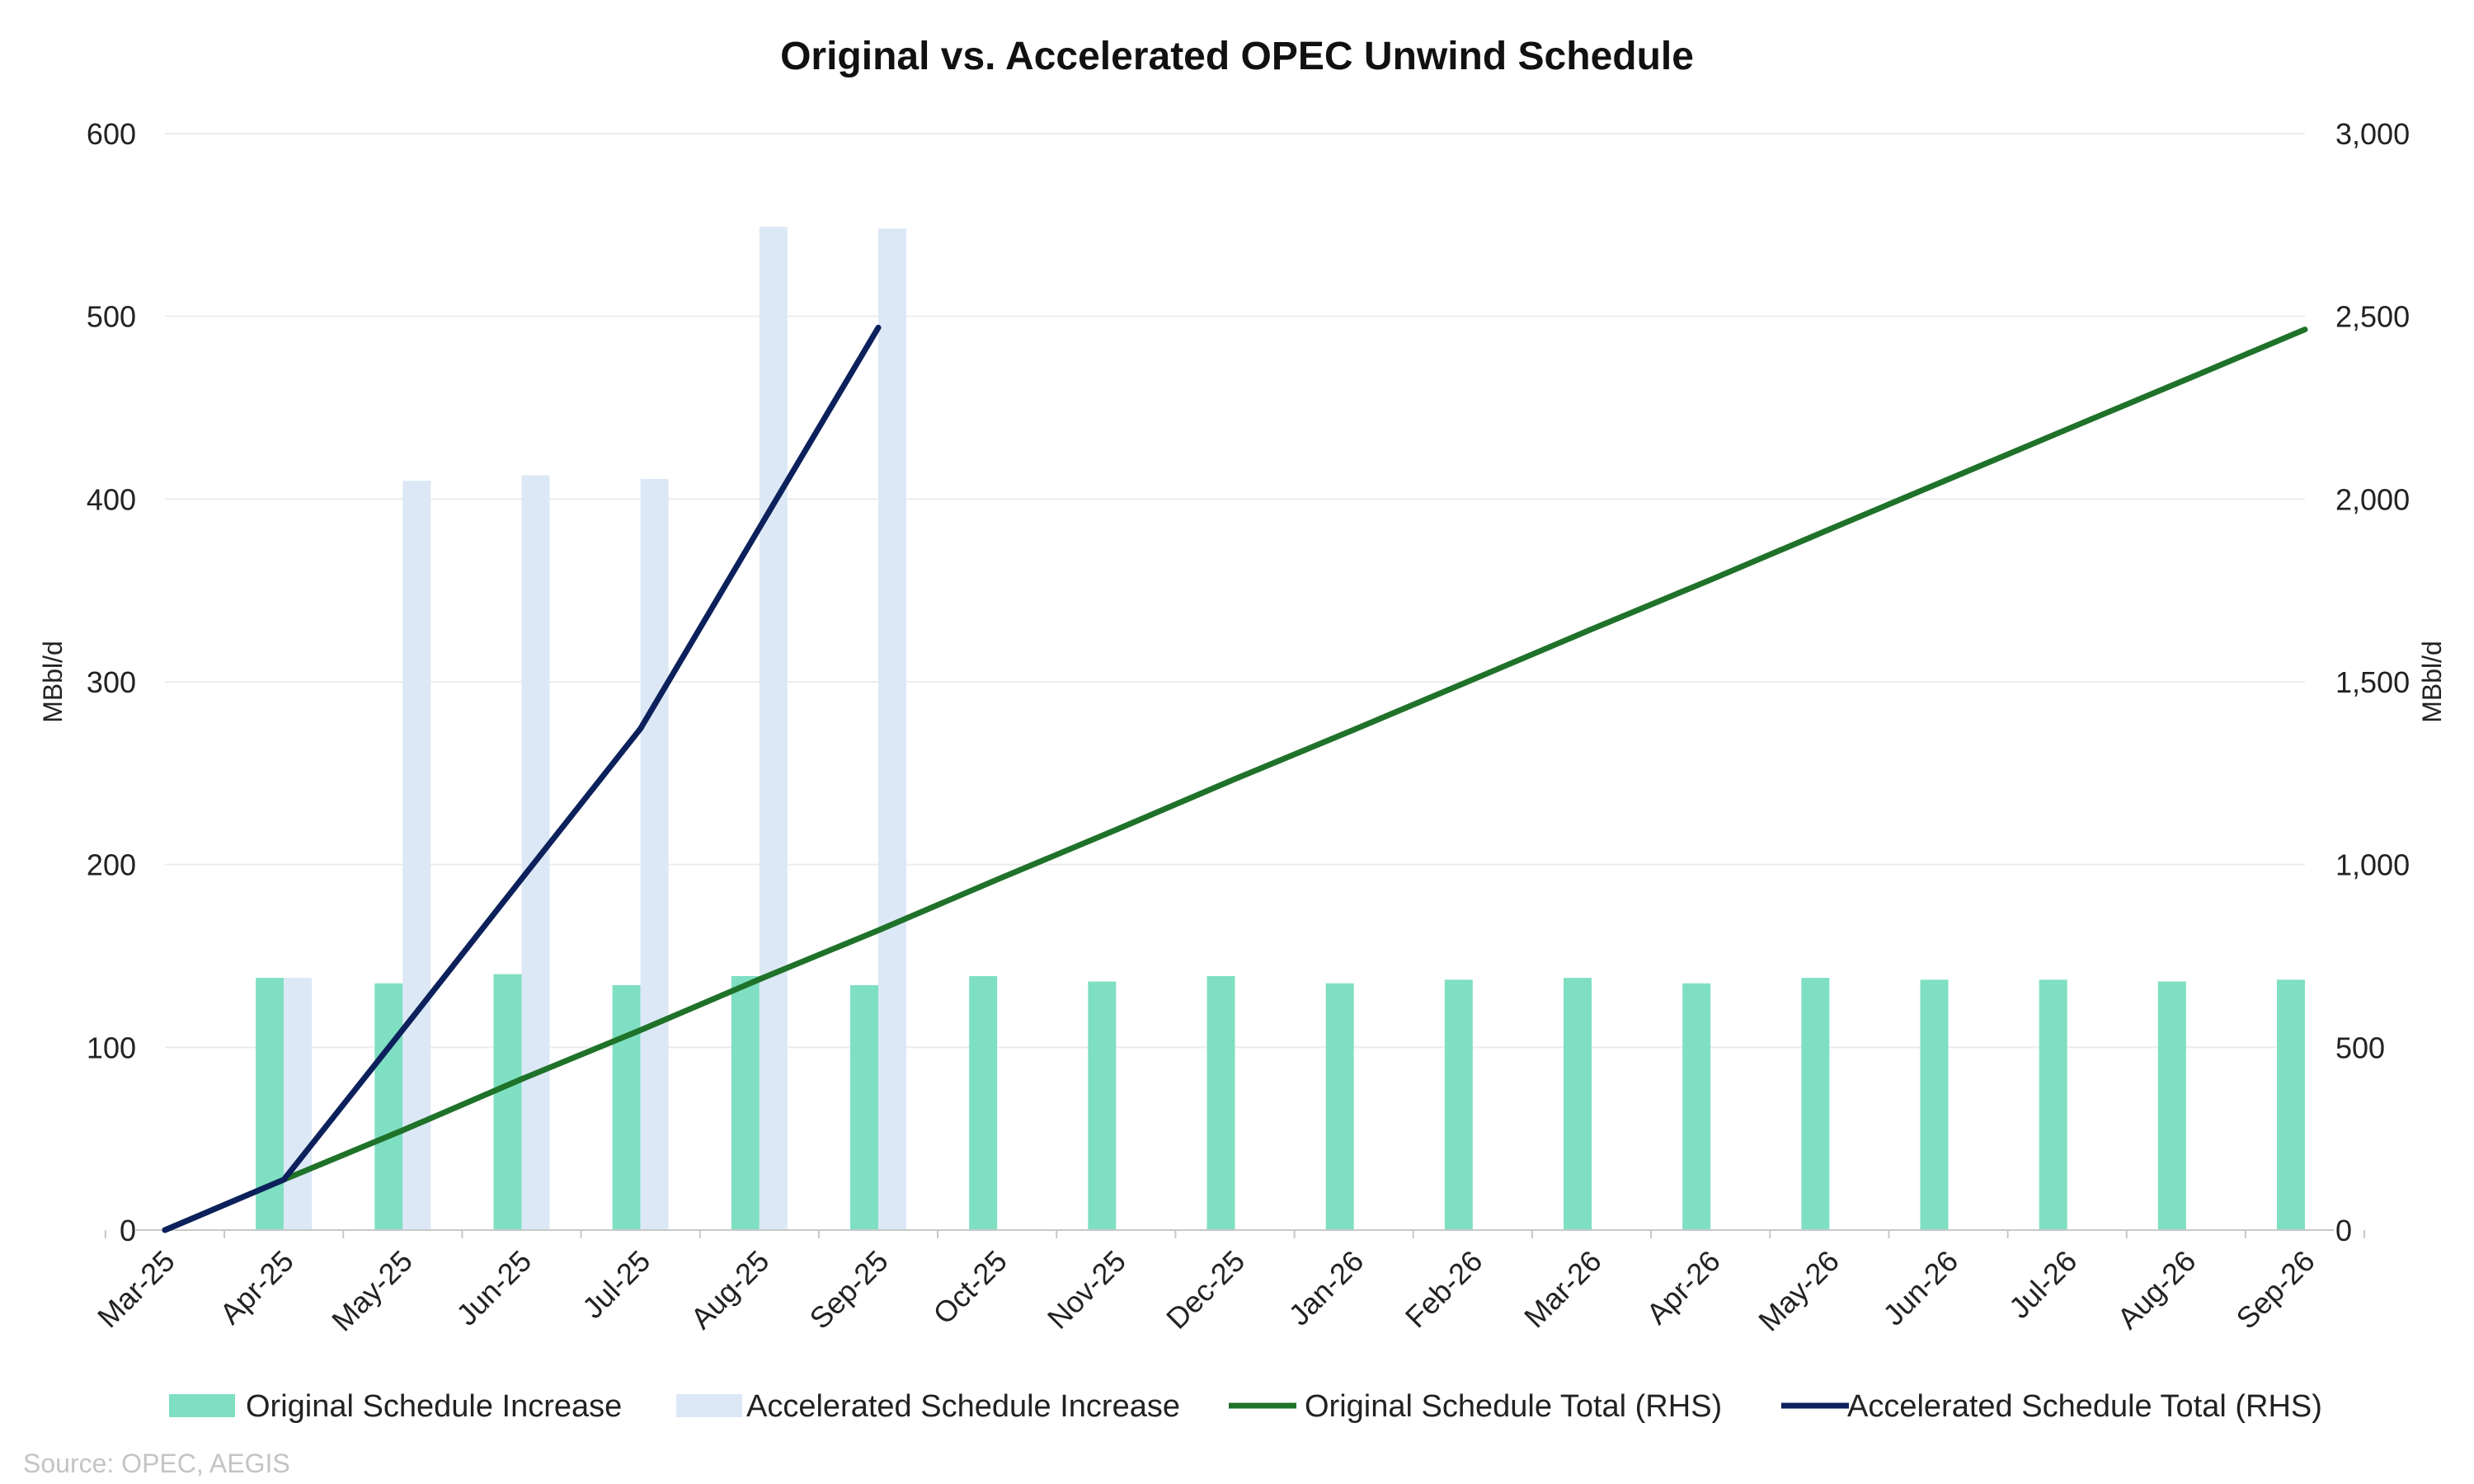 This screenshot has height=1484, width=2474. What do you see at coordinates (2275, 1290) in the screenshot?
I see `x-tick-label: Sep-26` at bounding box center [2275, 1290].